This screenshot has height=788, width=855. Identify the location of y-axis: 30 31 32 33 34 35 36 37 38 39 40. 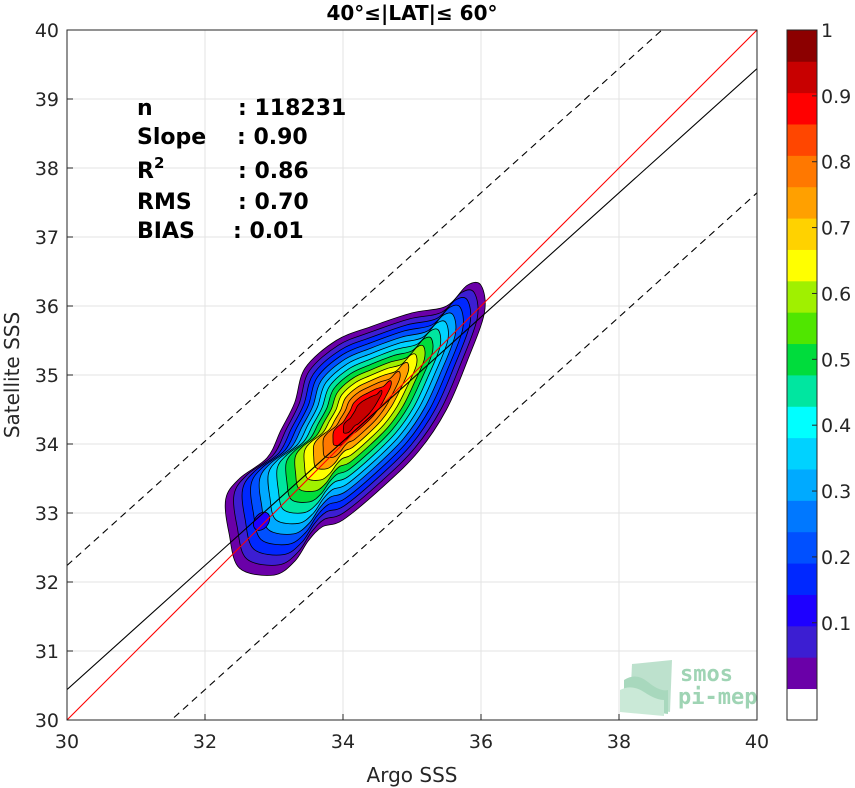
(54, 376).